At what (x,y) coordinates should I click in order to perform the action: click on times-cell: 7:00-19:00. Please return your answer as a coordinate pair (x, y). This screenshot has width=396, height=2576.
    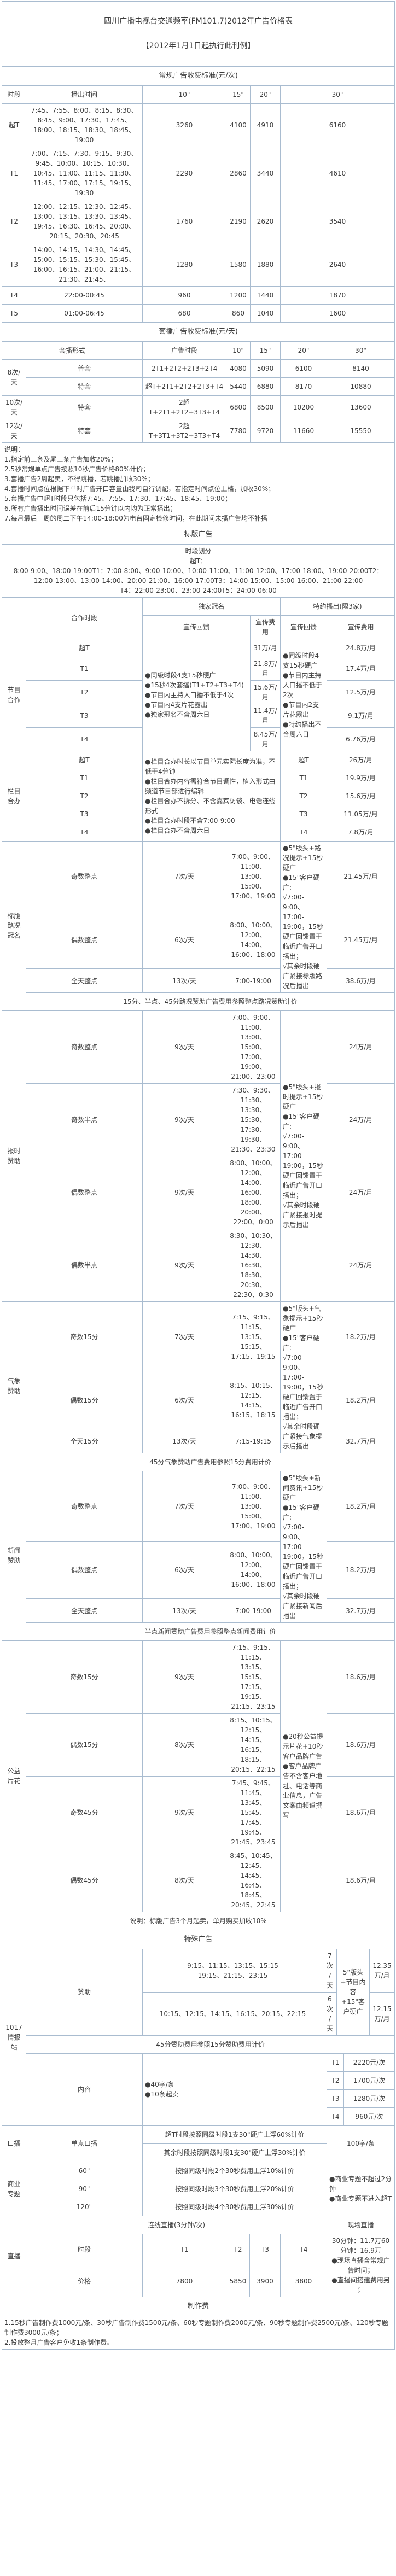
    Looking at the image, I should click on (254, 980).